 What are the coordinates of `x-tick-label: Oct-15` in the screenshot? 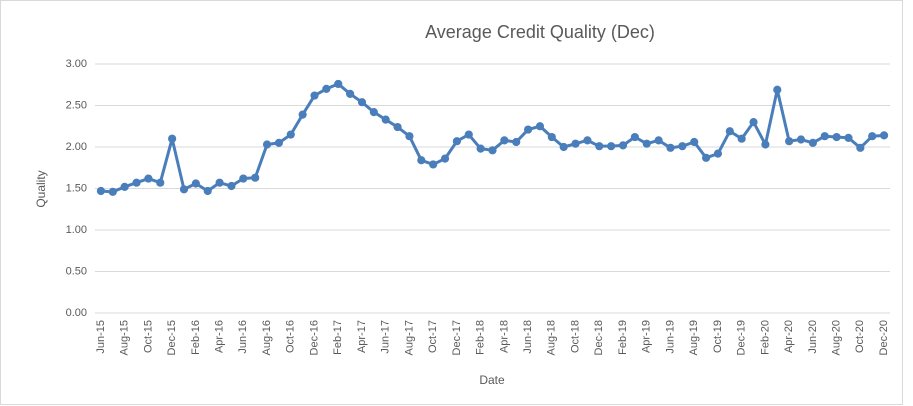 It's located at (148, 336).